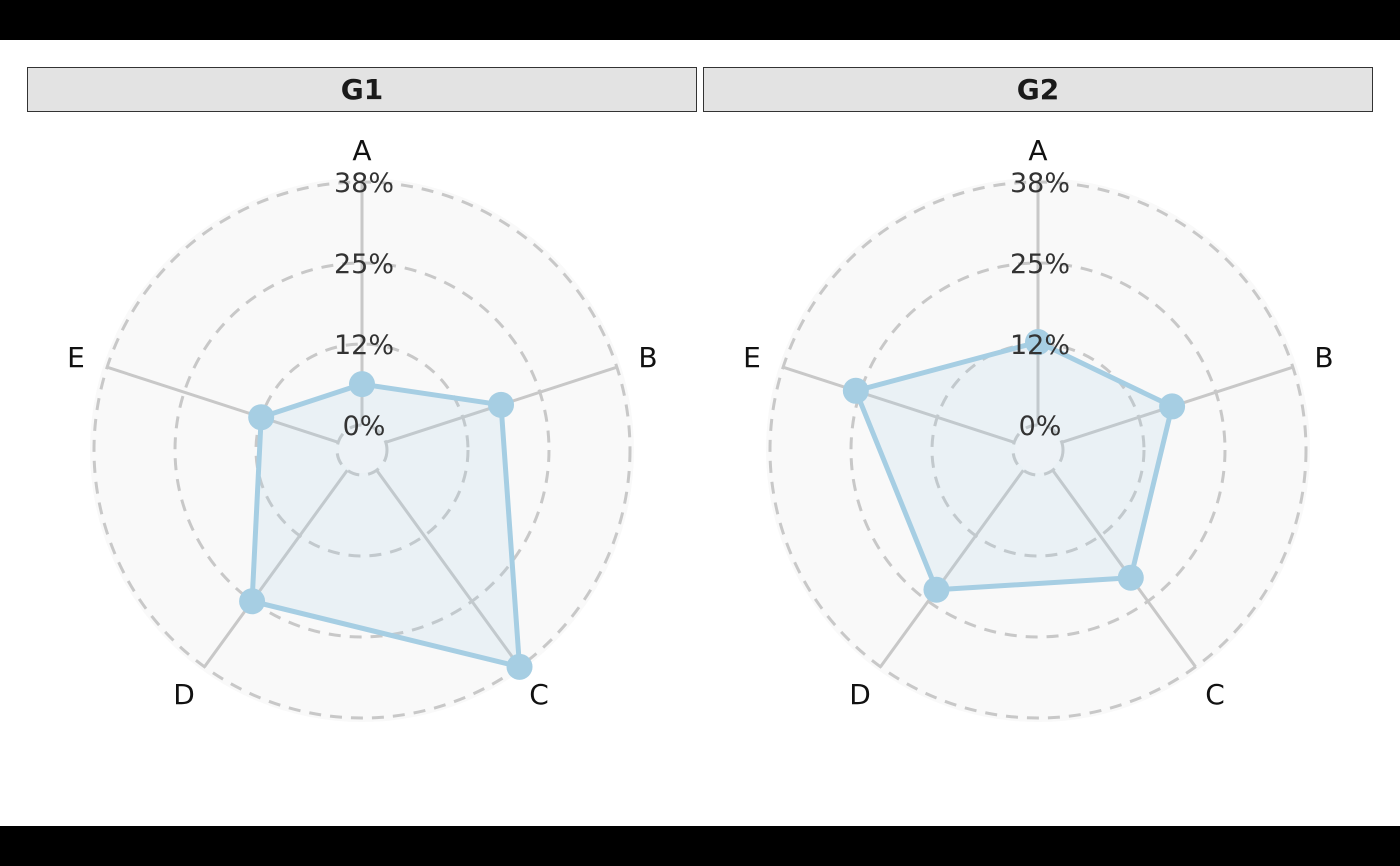  I want to click on facet-title-g2: G2, so click(1038, 89).